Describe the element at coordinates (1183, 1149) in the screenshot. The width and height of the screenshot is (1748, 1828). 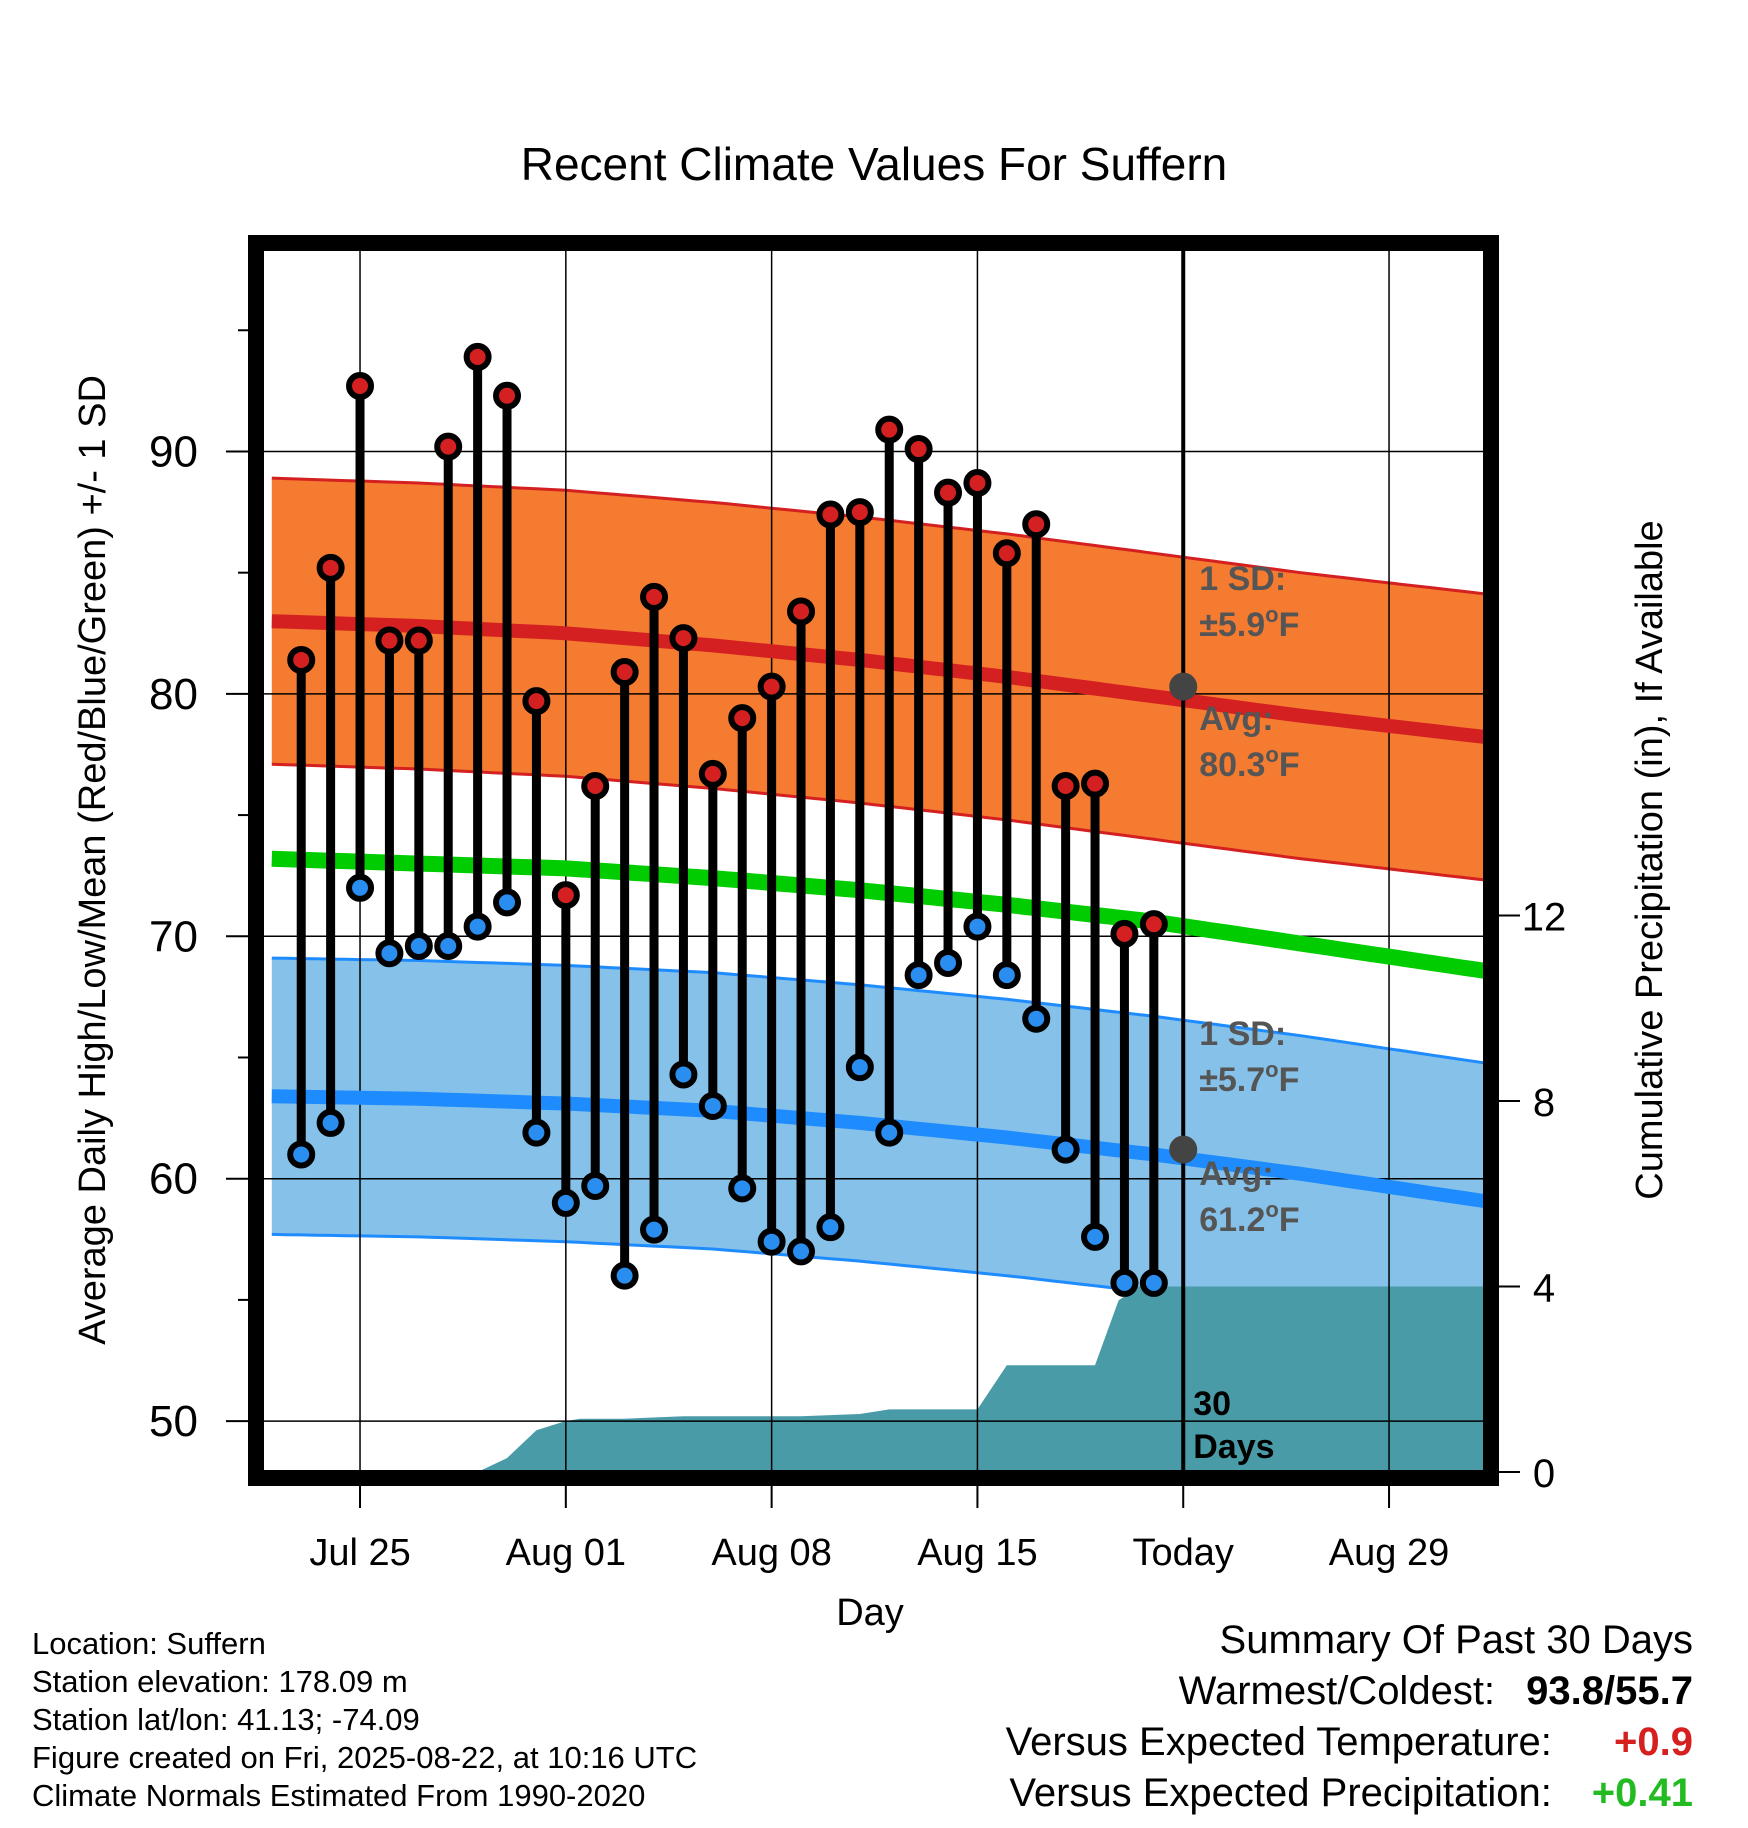
I see `today-low-avg-marker` at that location.